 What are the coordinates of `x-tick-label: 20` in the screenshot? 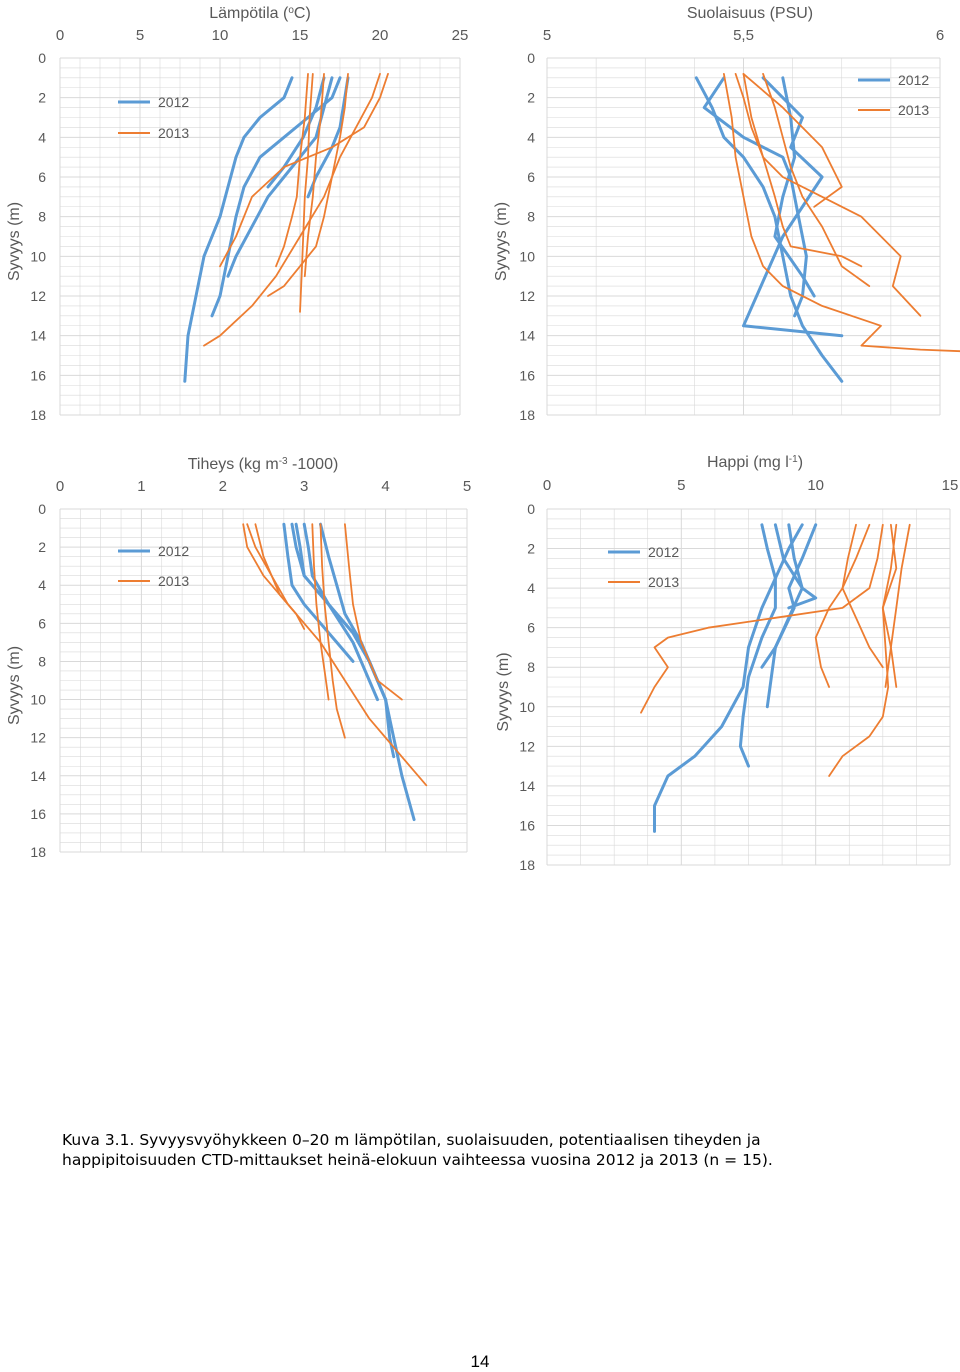 It's located at (380, 35).